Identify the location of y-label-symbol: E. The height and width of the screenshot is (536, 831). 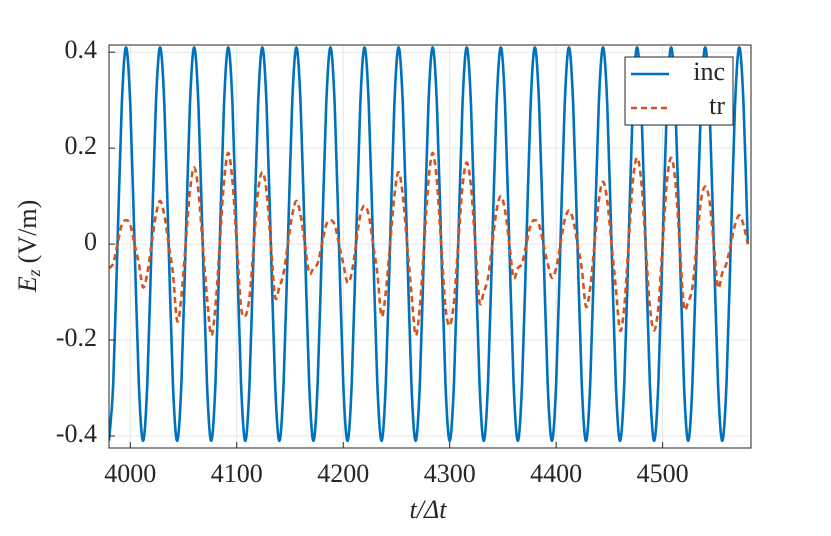
(27, 284).